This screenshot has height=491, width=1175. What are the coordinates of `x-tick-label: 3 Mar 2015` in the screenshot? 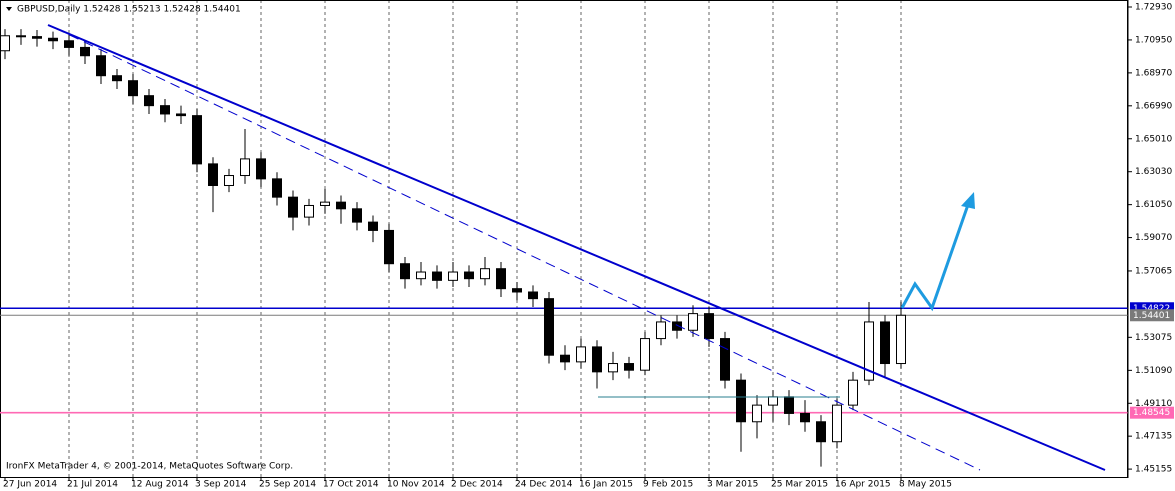 It's located at (732, 485).